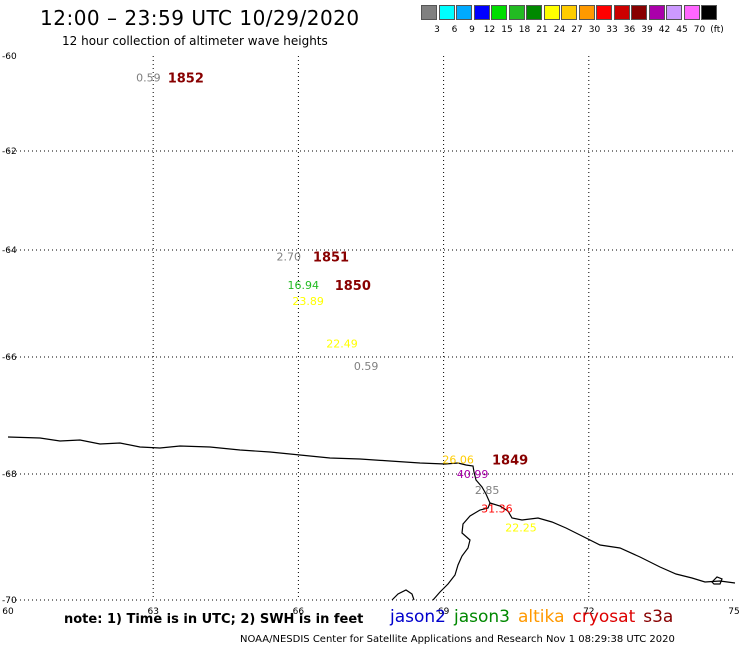 The width and height of the screenshot is (740, 650). Describe the element at coordinates (717, 580) in the screenshot. I see `island-outline` at that location.